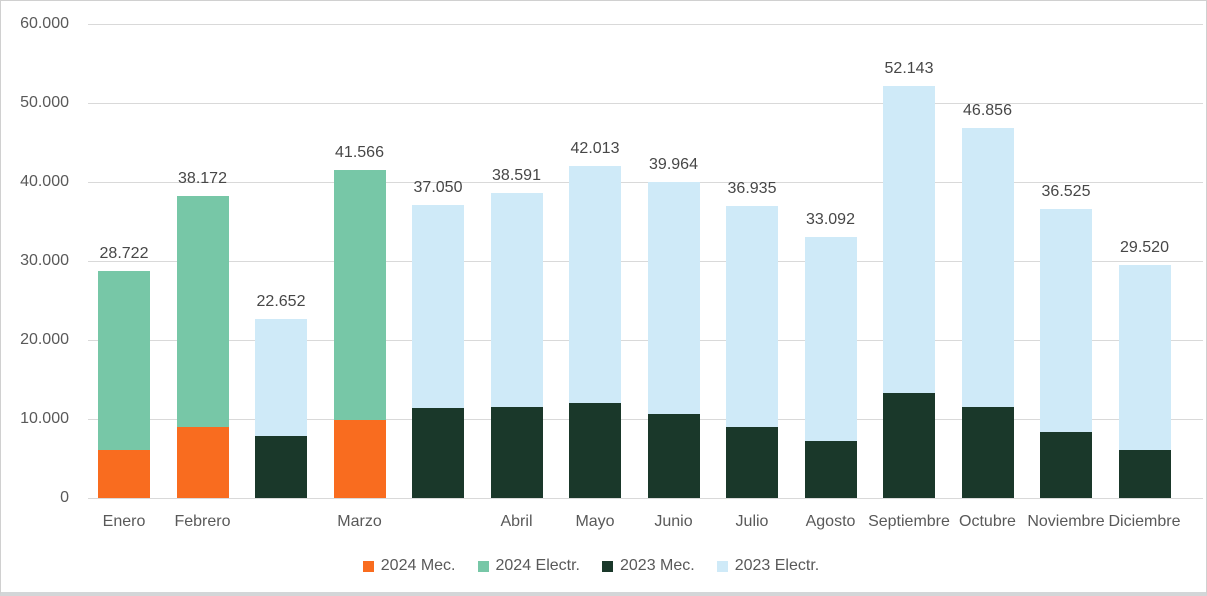 The width and height of the screenshot is (1207, 596). What do you see at coordinates (1144, 247) in the screenshot?
I see `bar-total-label: 29.520` at bounding box center [1144, 247].